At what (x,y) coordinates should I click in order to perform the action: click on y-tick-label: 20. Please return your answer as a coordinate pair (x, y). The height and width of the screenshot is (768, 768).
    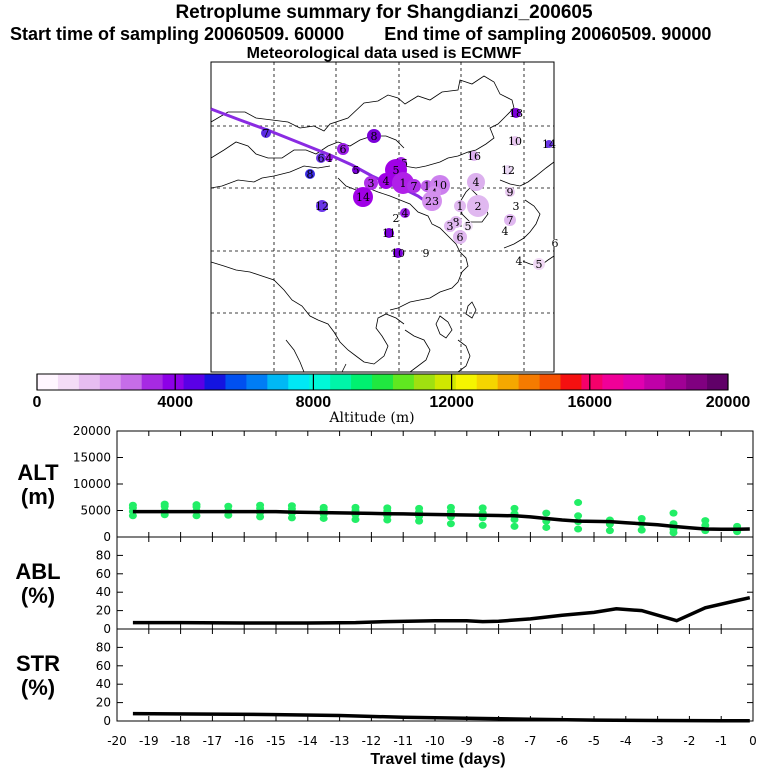
    Looking at the image, I should click on (103, 611).